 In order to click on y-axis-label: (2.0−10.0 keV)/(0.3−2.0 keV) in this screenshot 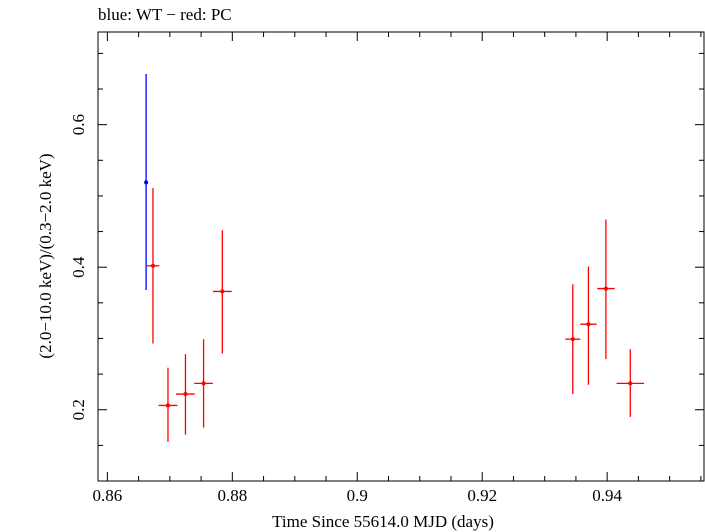, I will do `click(45, 255)`.